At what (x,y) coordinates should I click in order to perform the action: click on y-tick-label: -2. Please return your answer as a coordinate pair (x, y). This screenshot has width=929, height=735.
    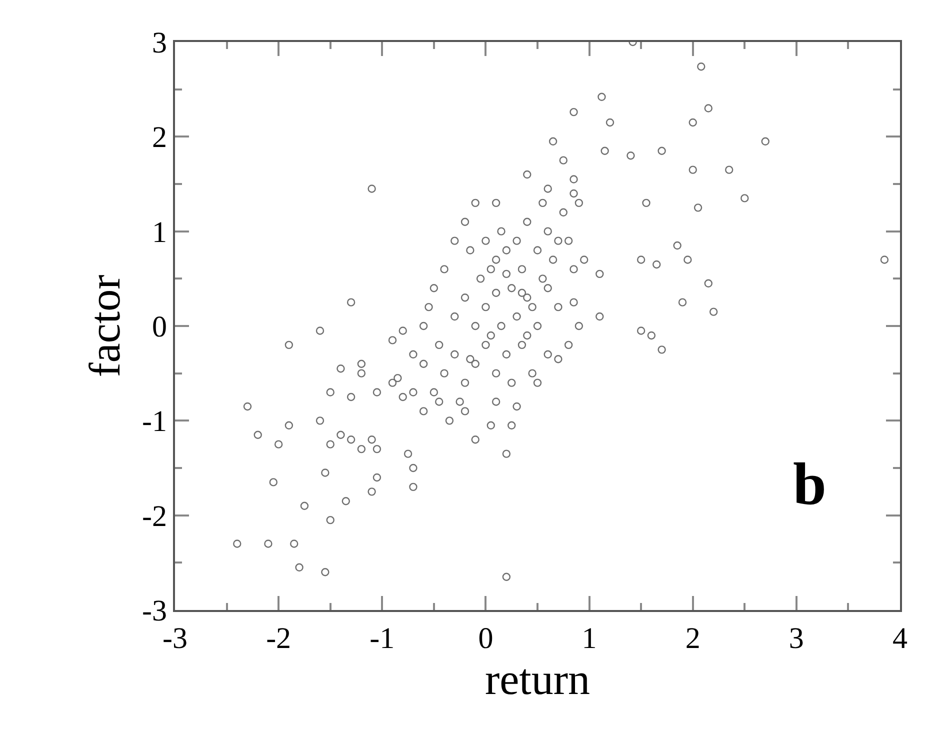
    Looking at the image, I should click on (154, 516).